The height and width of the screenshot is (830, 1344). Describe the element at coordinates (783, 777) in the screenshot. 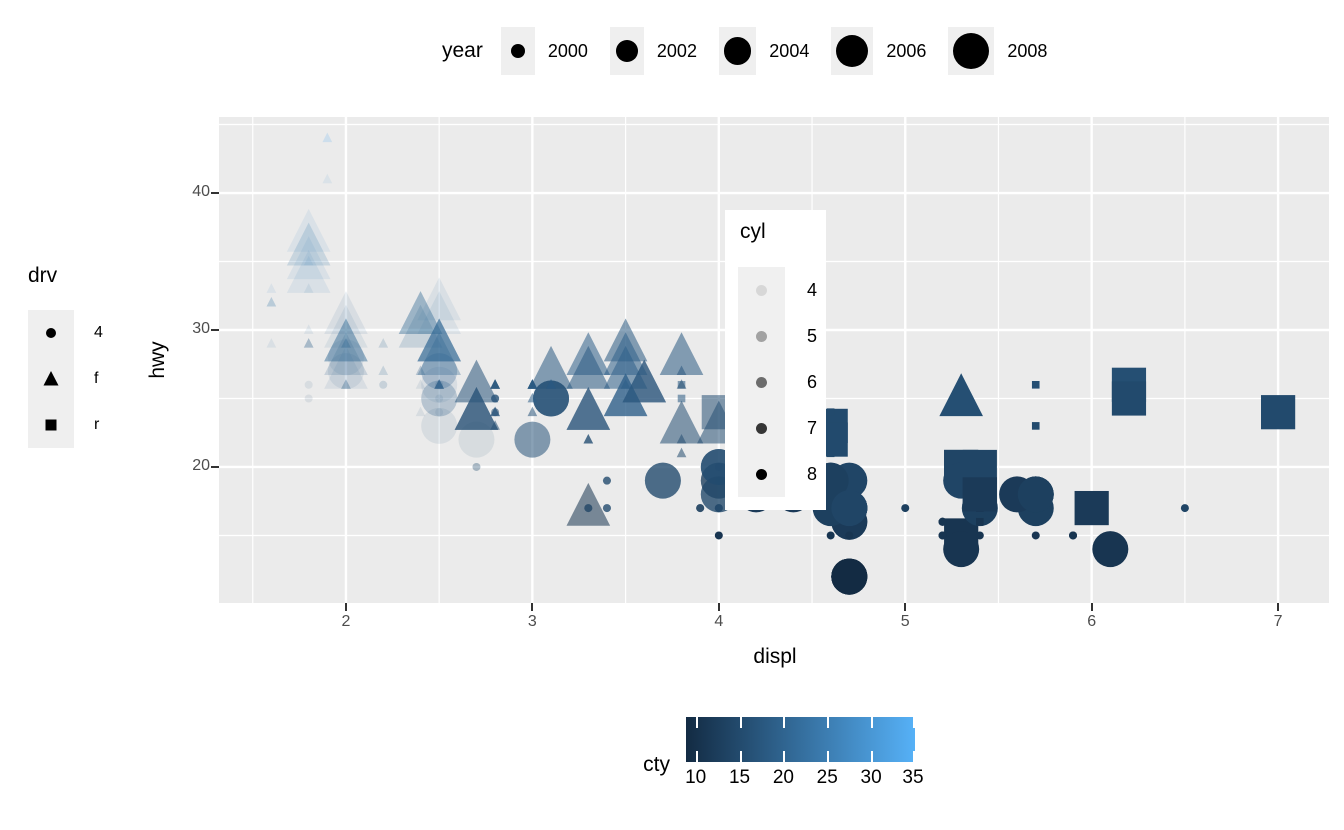

I see `colorbar-tick-label: 20` at that location.